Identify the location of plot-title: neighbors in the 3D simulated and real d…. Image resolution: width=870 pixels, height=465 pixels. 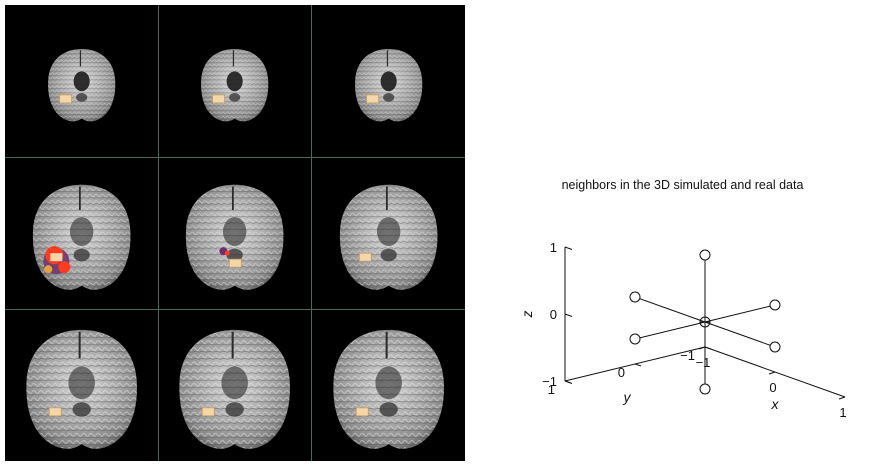
(682, 185).